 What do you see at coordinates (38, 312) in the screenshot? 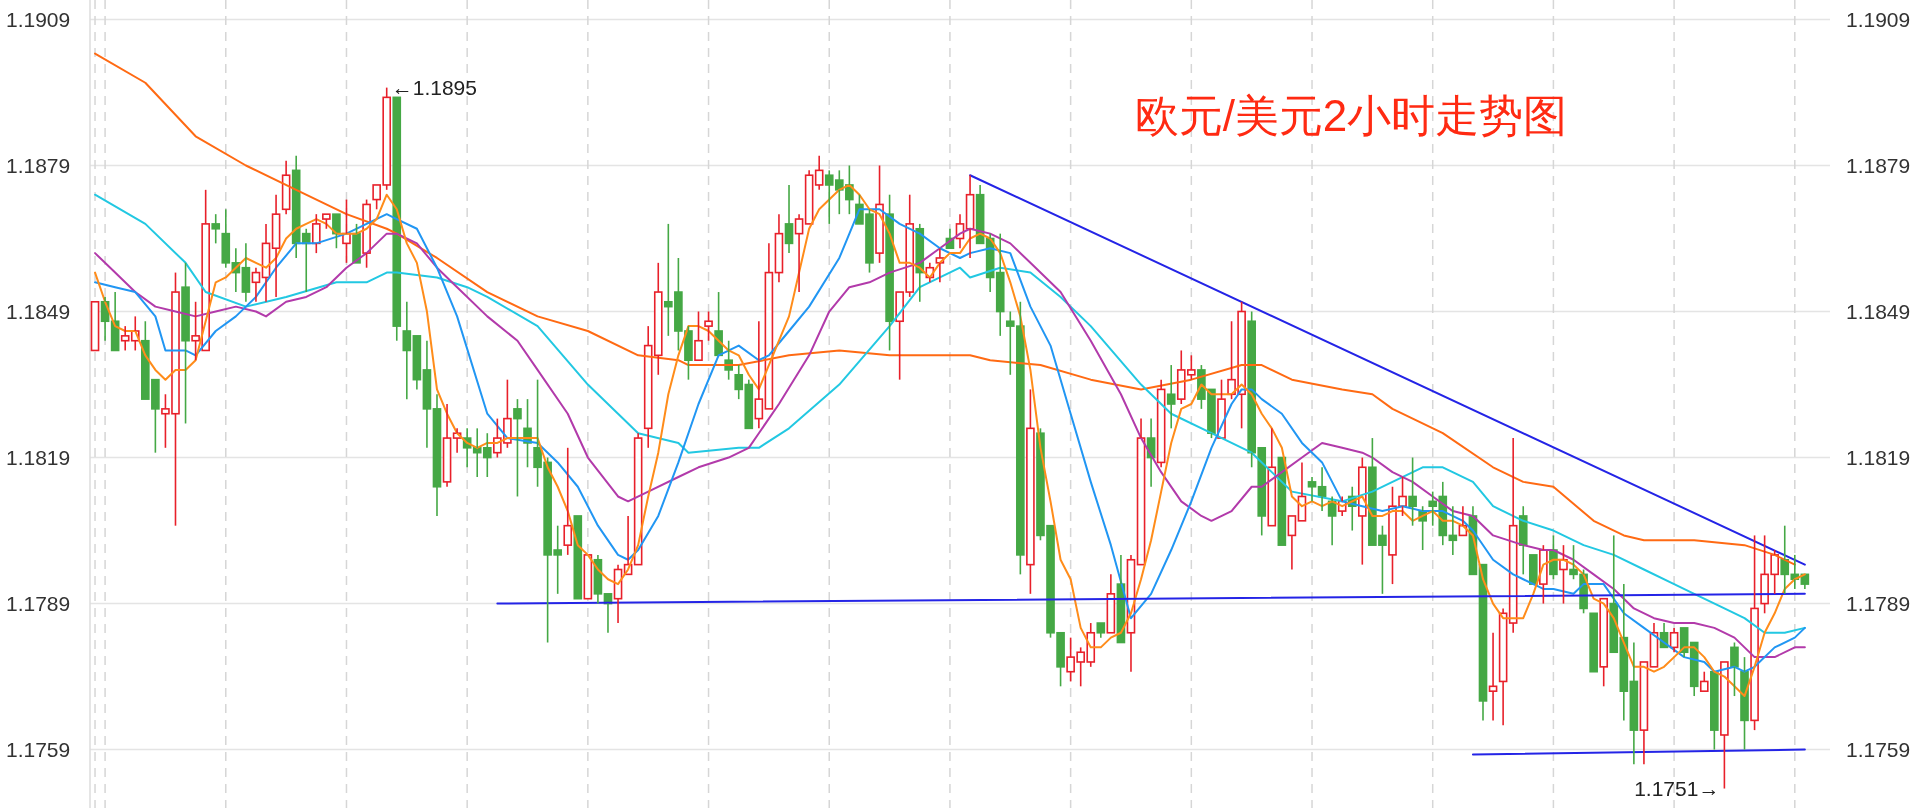
I see `y-tick-label: 1.1849` at bounding box center [38, 312].